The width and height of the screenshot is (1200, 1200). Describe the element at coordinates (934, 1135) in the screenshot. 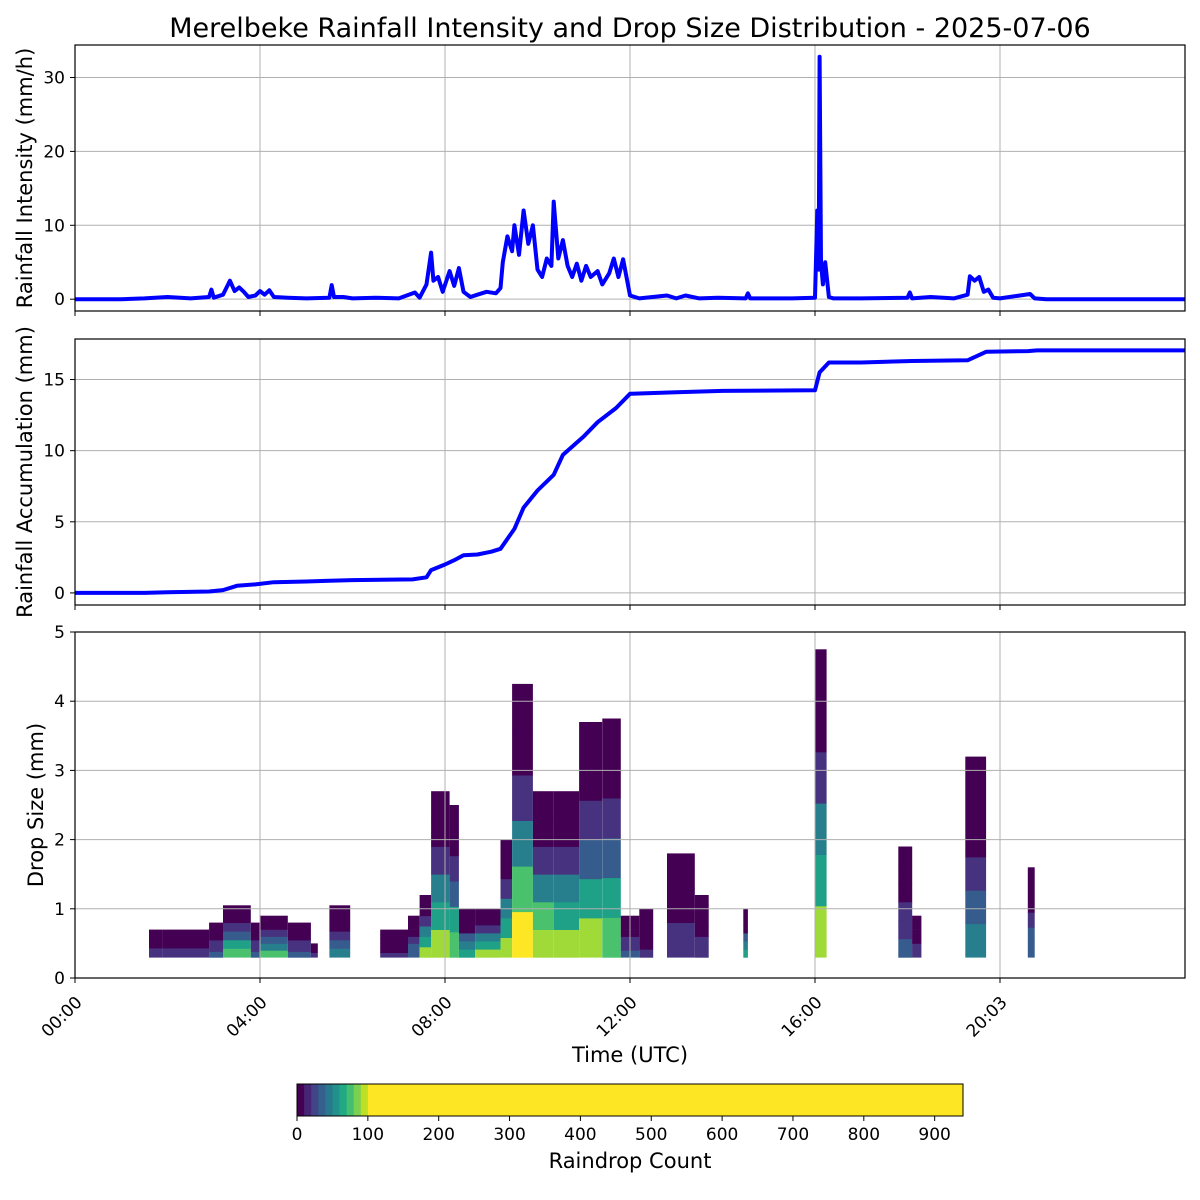

I see `colorbar-tick-label: 900` at that location.